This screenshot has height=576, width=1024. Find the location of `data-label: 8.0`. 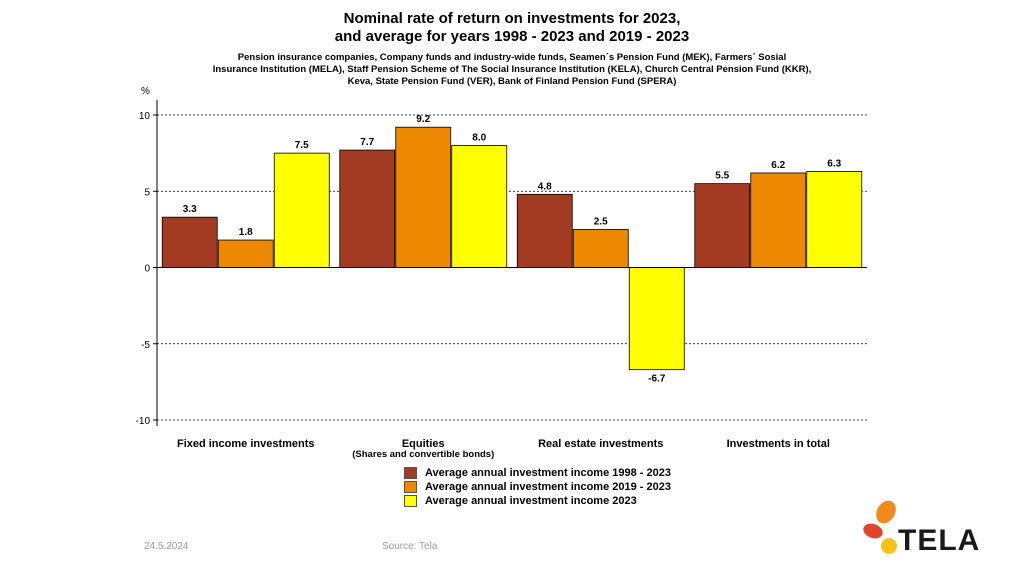

data-label: 8.0 is located at coordinates (479, 138).